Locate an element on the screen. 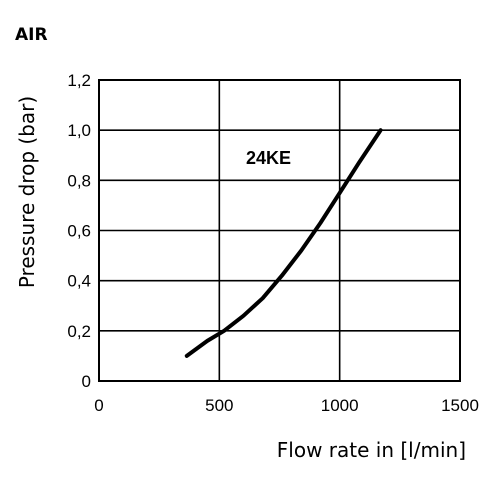 The height and width of the screenshot is (480, 480). y-axis-title: Pressure drop (bar) is located at coordinates (27, 192).